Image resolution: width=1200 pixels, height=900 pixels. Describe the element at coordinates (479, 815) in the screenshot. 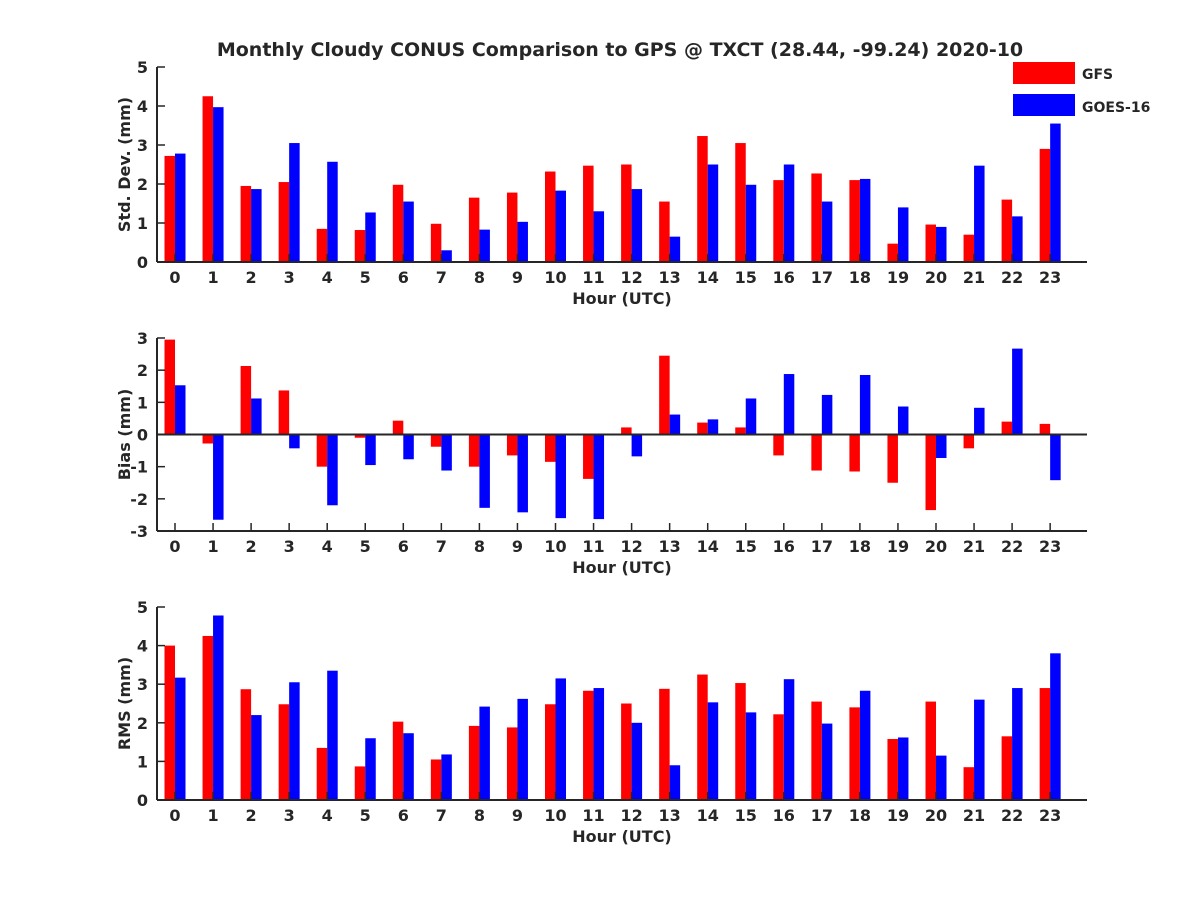

I see `x-tick-label-rms-mm: 8` at that location.